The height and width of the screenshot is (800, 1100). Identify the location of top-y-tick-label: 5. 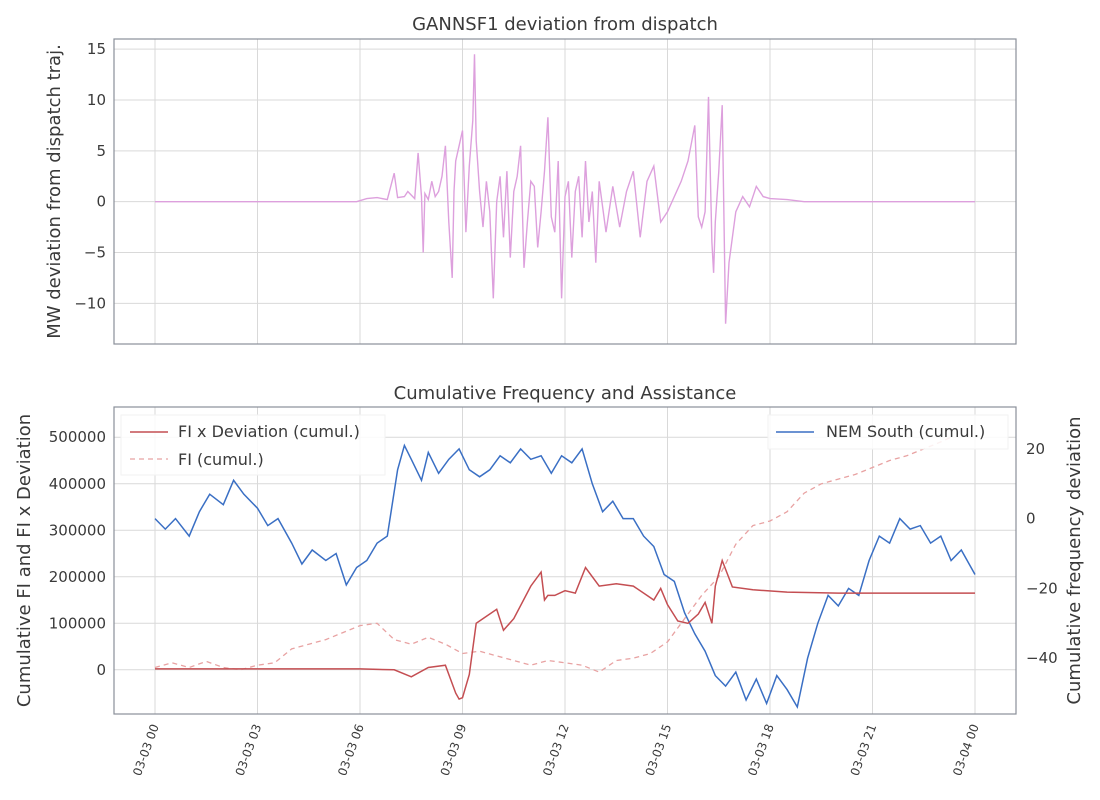
(101, 151).